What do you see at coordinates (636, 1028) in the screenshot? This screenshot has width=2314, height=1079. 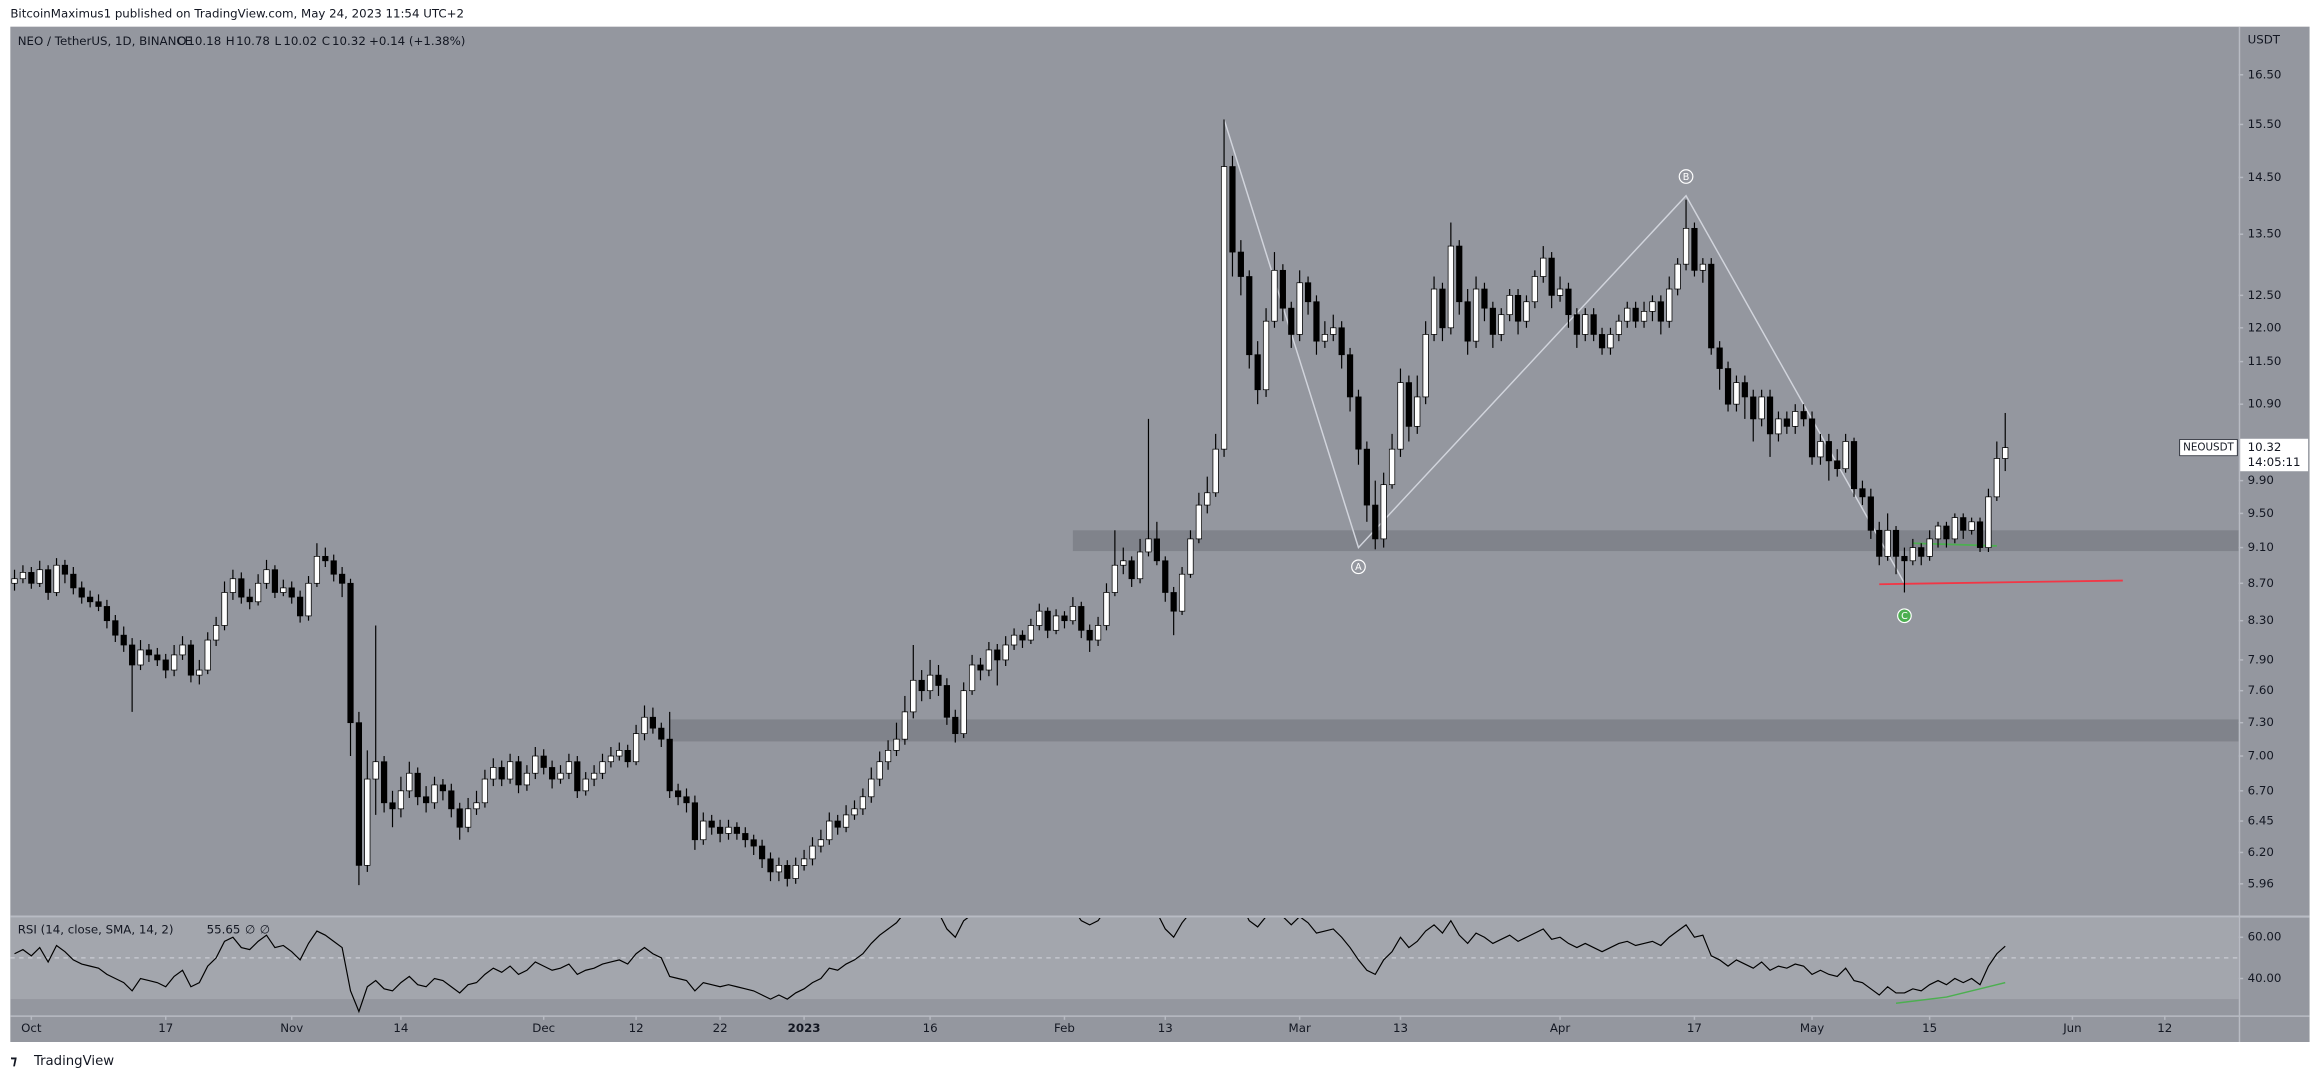 I see `x-tick-label: 12` at bounding box center [636, 1028].